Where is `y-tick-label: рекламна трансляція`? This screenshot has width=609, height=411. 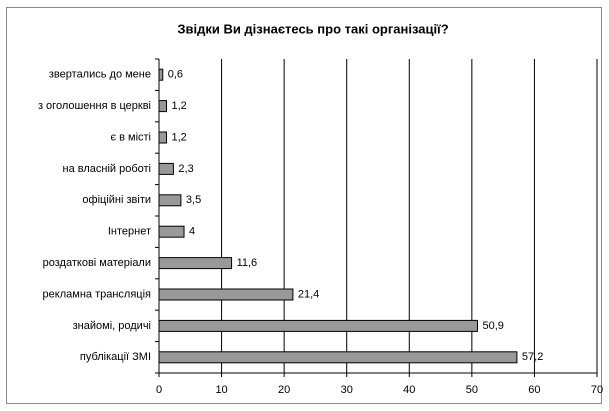
y-tick-label: рекламна трансляція is located at coordinates (97, 294).